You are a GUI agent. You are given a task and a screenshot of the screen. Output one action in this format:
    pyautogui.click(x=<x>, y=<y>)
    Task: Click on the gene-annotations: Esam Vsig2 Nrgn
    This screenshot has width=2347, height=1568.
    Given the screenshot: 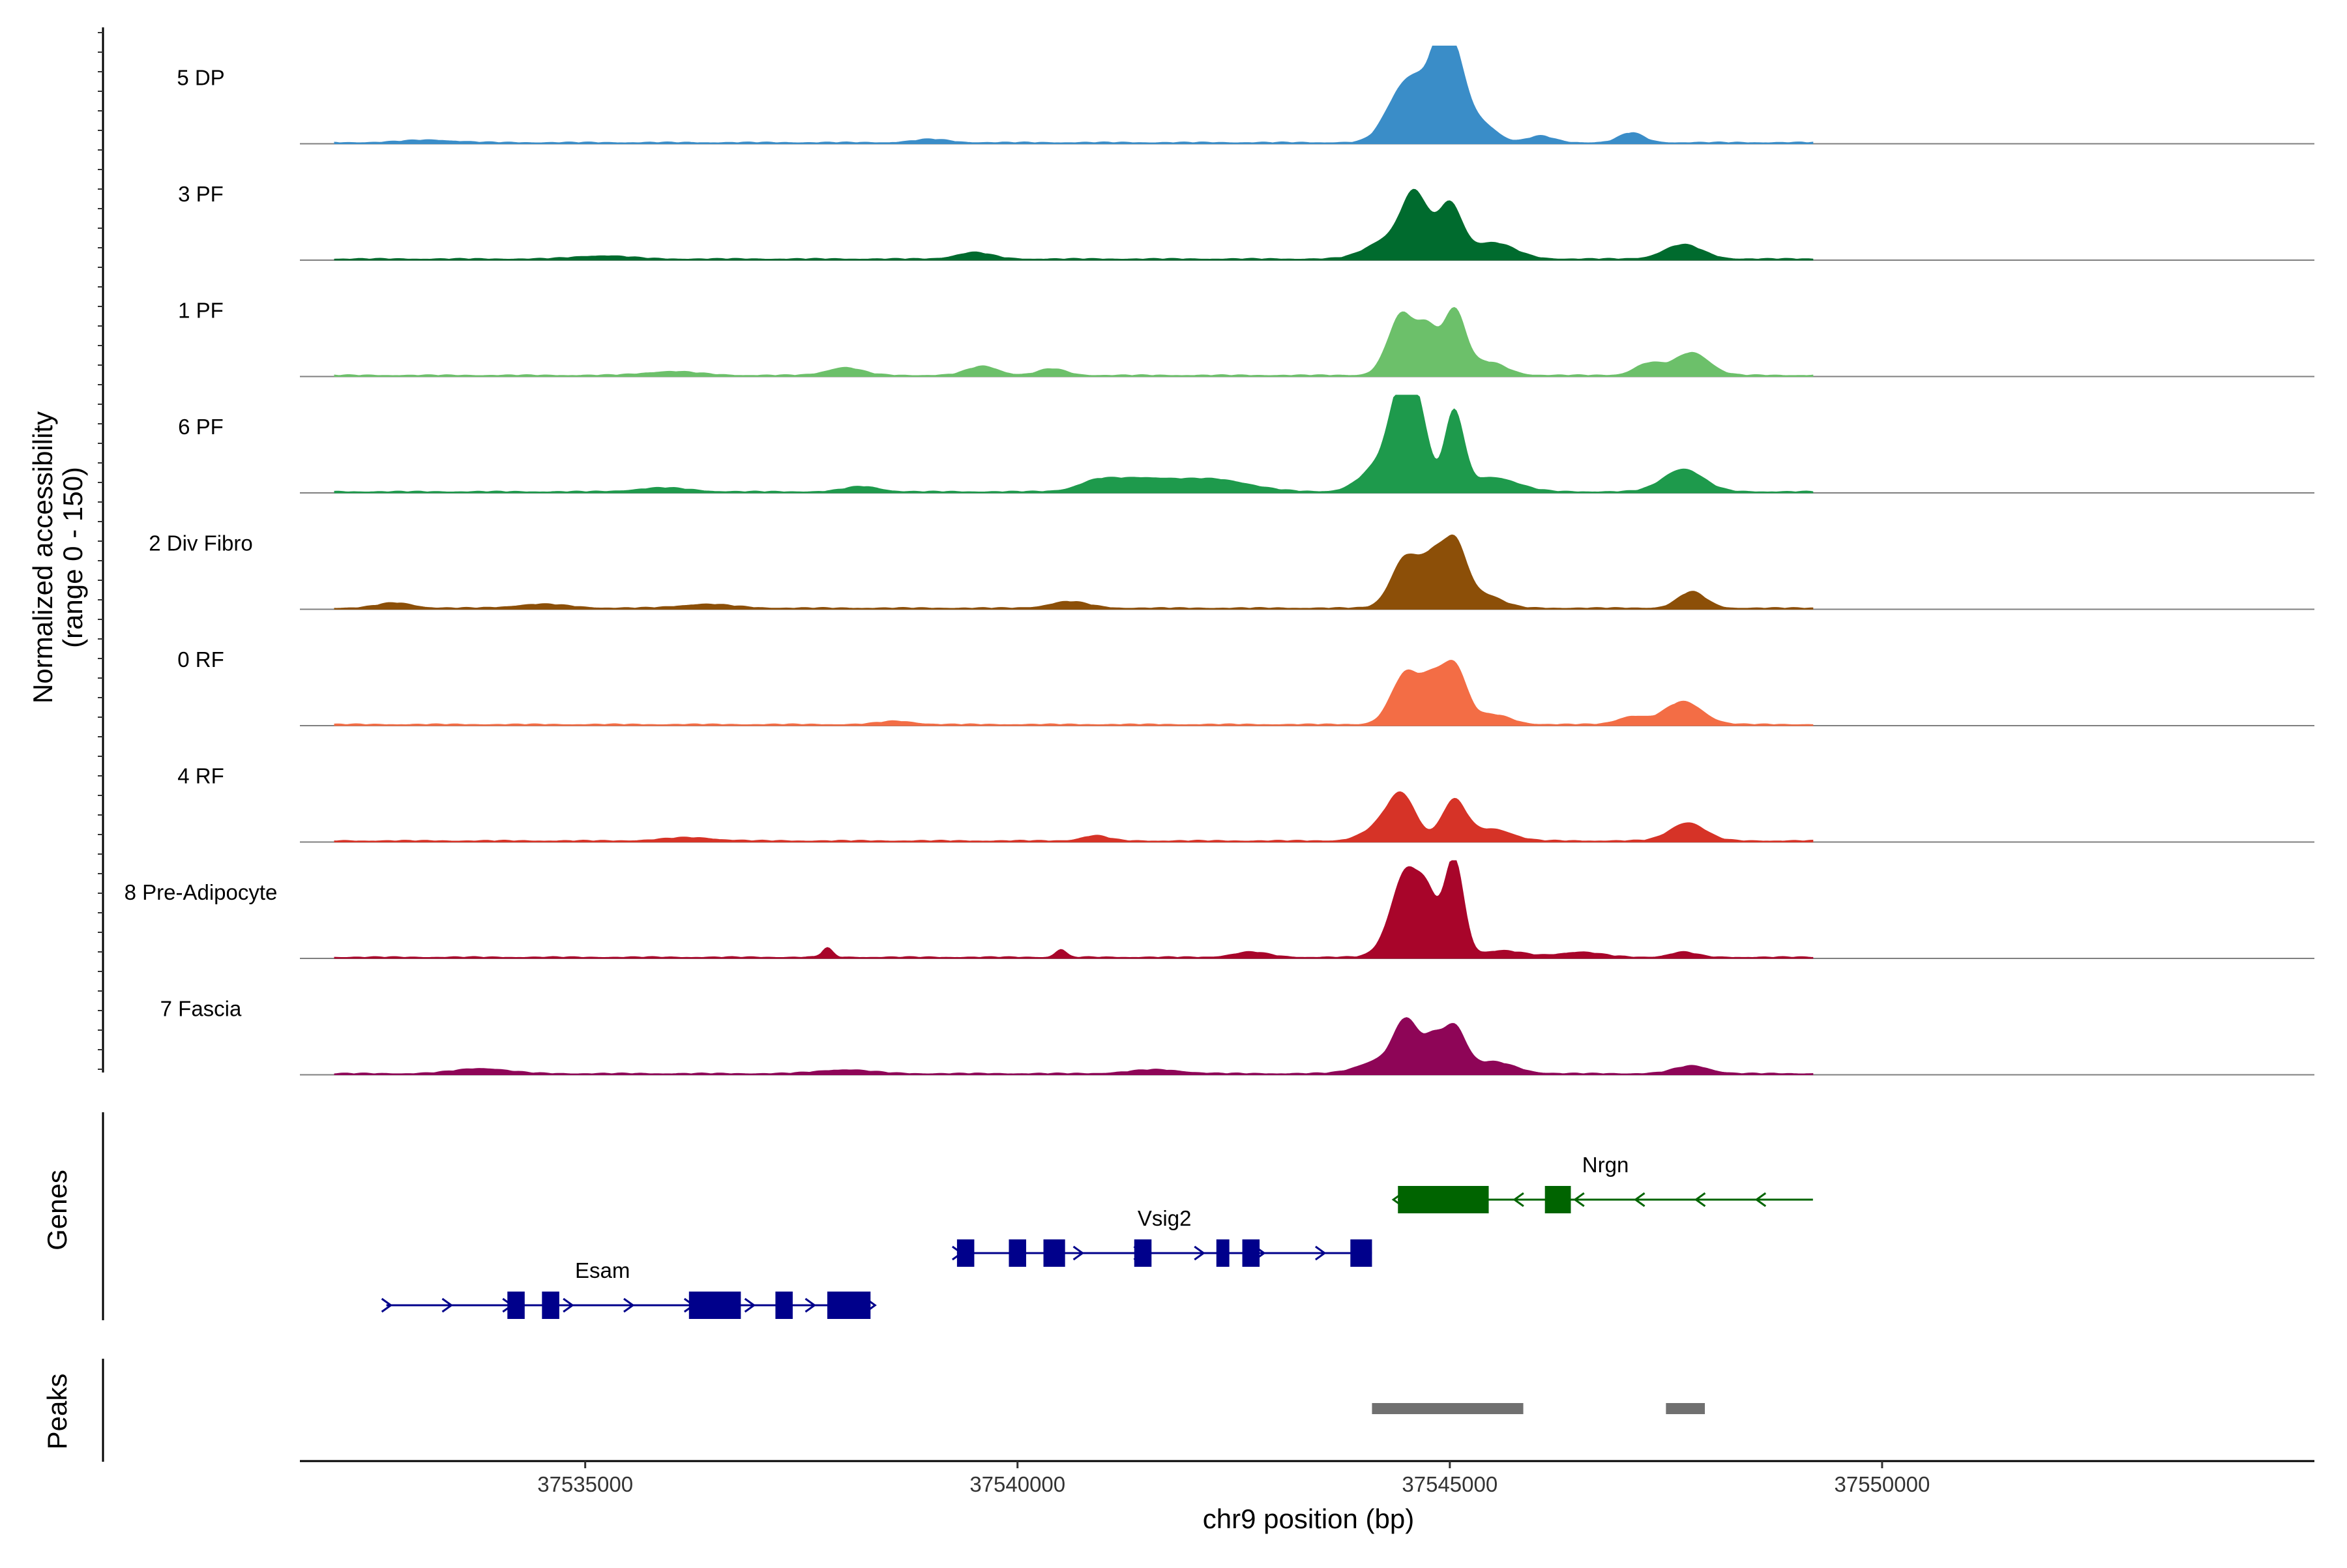 What is the action you would take?
    pyautogui.click(x=1097, y=1236)
    